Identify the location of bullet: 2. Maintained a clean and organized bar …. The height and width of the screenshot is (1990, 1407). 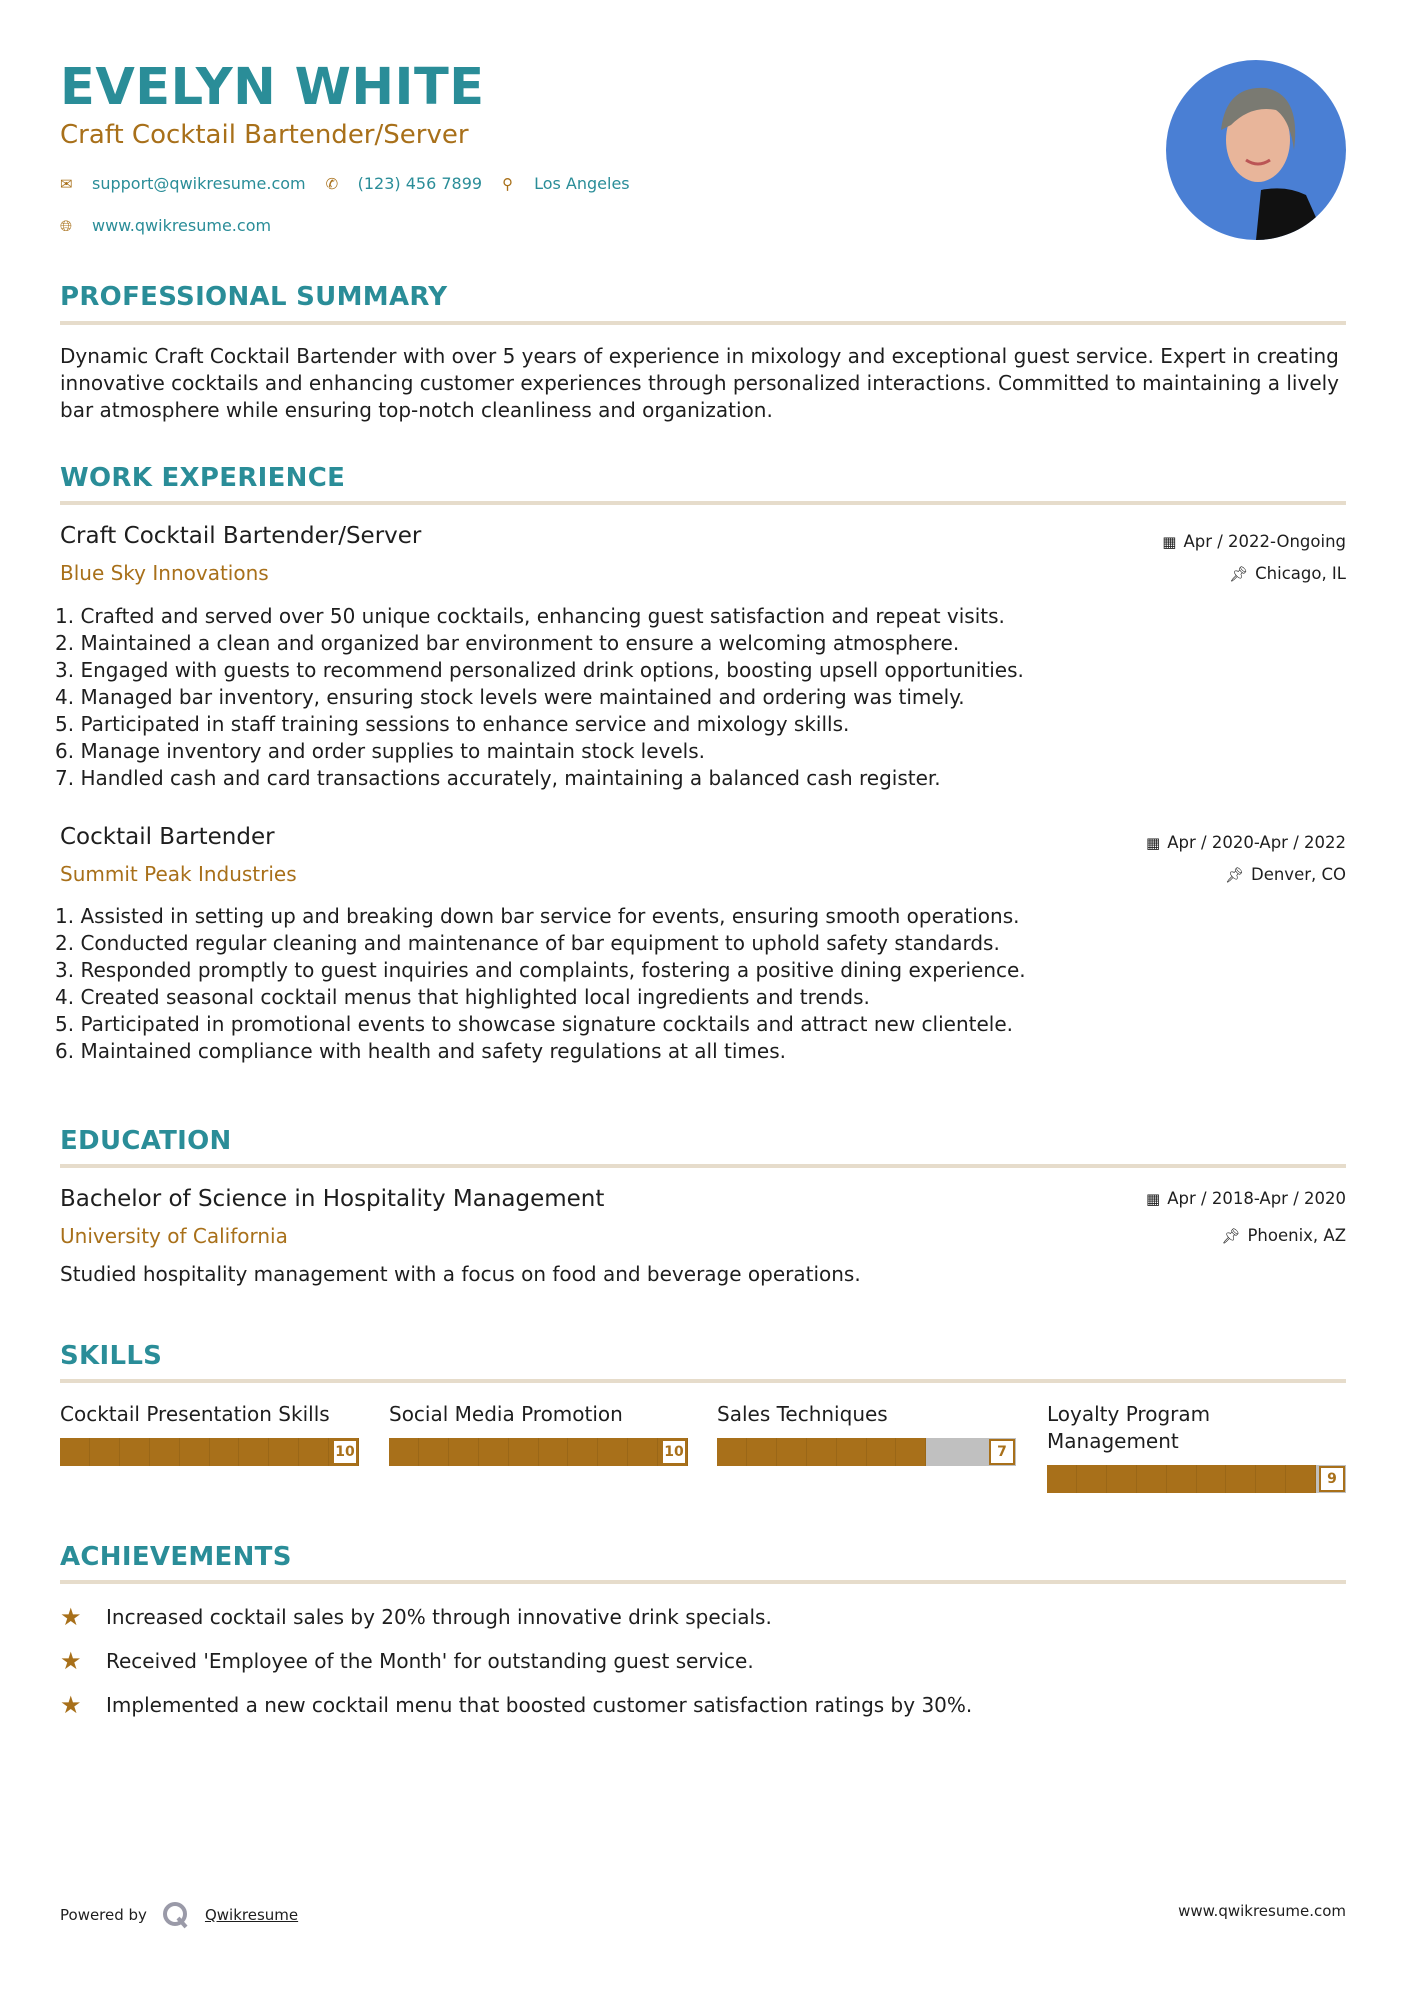
(507, 643).